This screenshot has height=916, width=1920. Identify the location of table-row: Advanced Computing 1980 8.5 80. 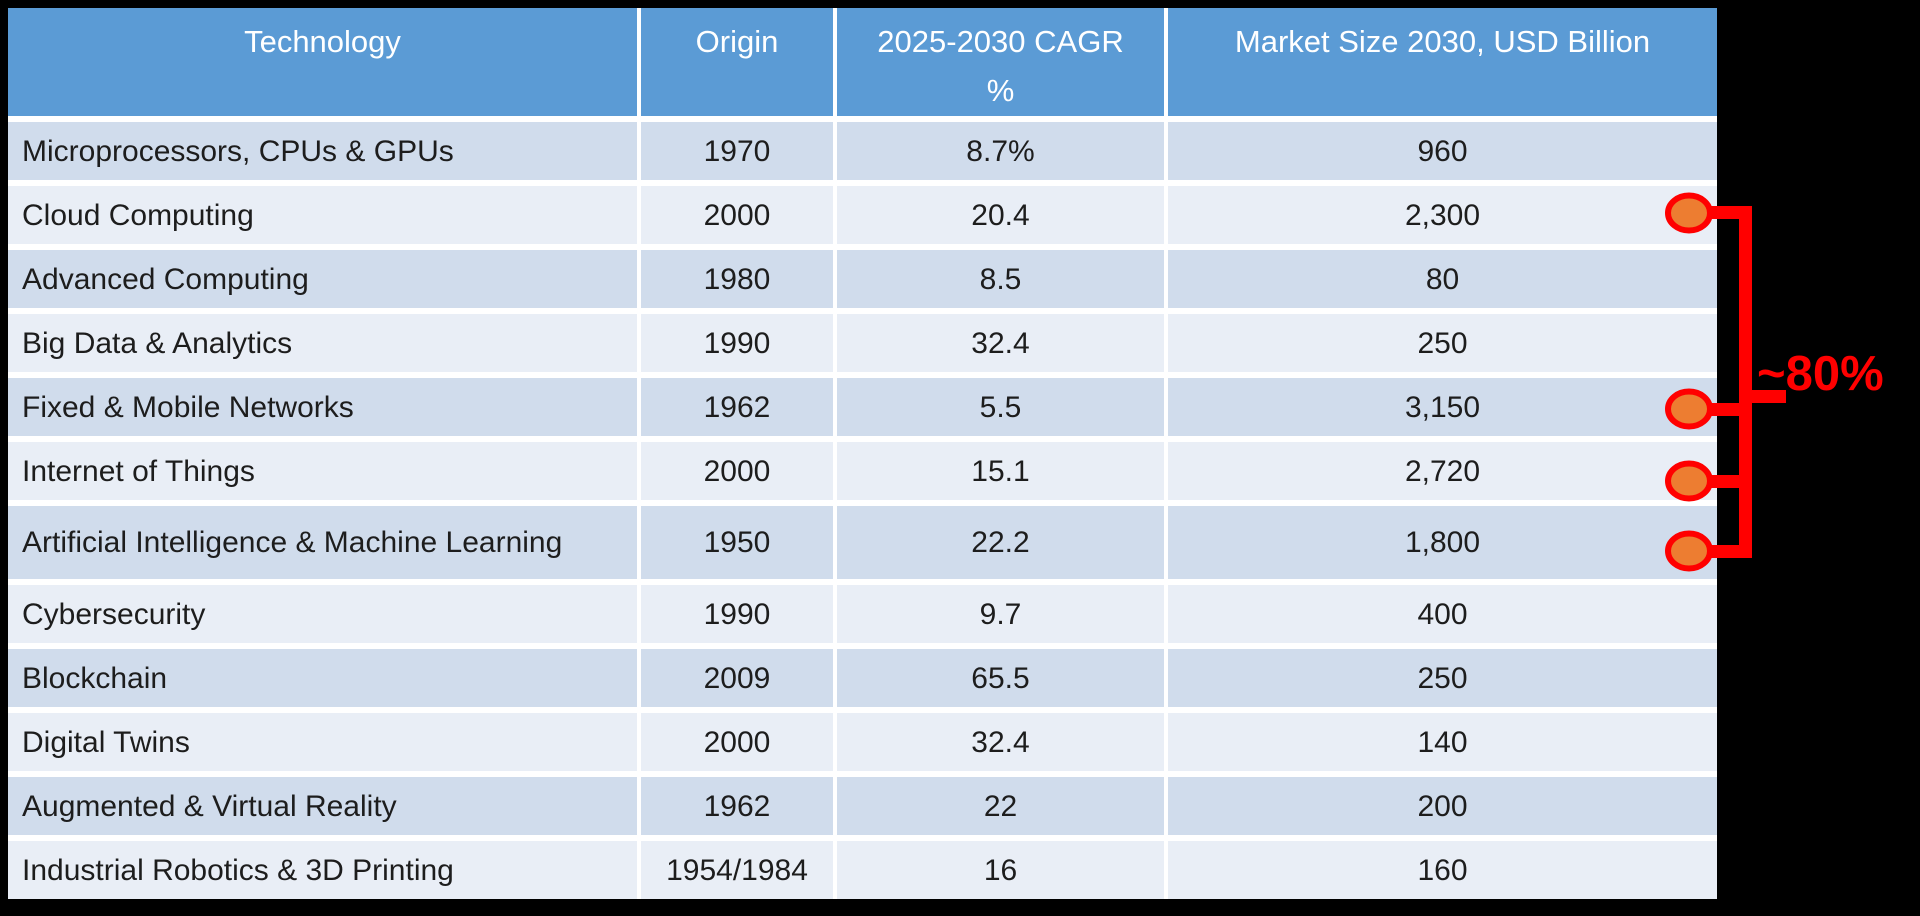
(862, 276).